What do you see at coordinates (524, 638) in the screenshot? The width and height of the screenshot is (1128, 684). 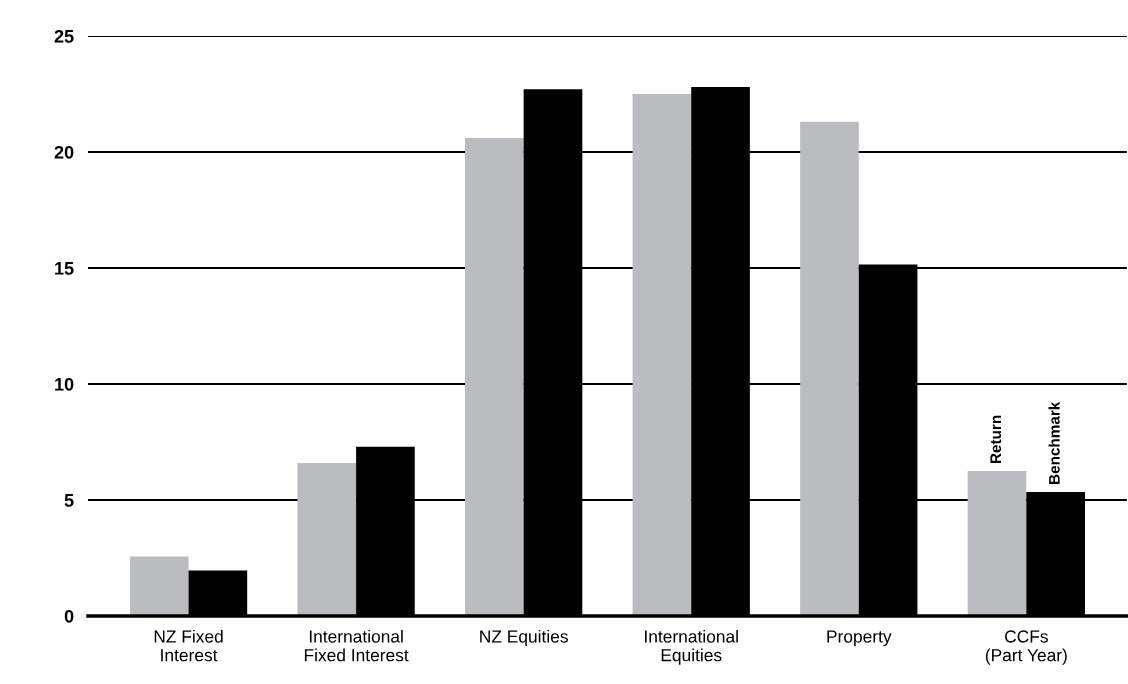 I see `x-tick-label: NZ Equities` at bounding box center [524, 638].